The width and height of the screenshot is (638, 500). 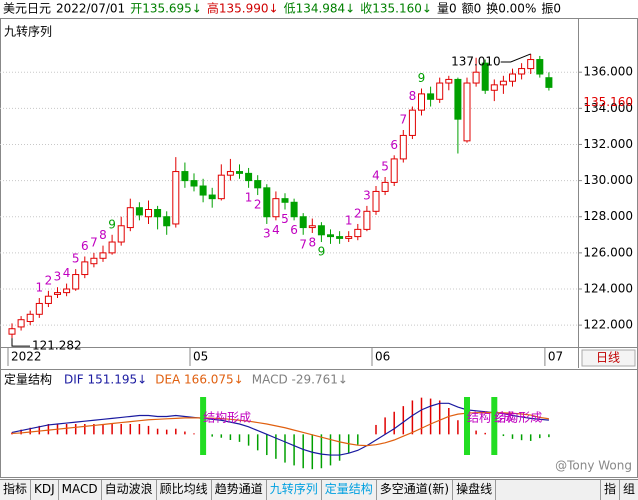 What do you see at coordinates (243, 8) in the screenshot?
I see `header-item: 高135.990↓` at bounding box center [243, 8].